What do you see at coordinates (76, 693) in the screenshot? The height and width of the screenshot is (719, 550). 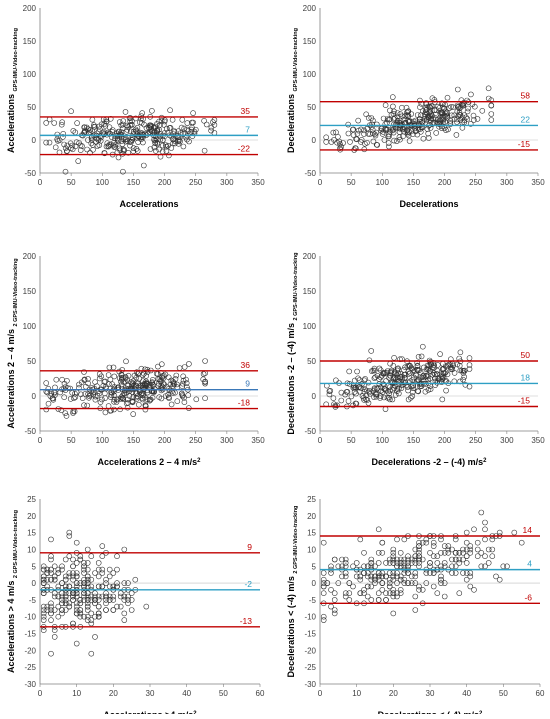 I see `x-tick-label: 10` at bounding box center [76, 693].